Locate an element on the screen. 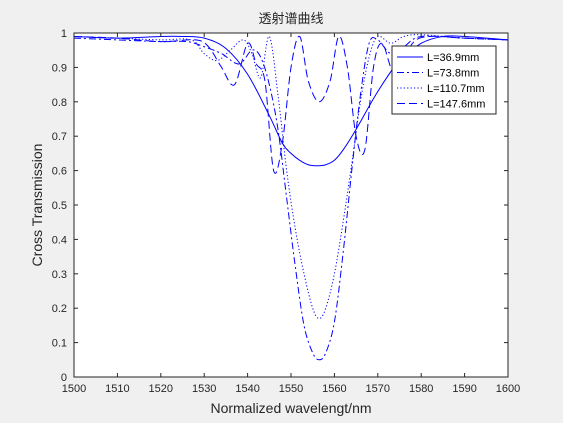 This screenshot has height=423, width=563. legend-label-4: L=147.6mm is located at coordinates (456, 105).